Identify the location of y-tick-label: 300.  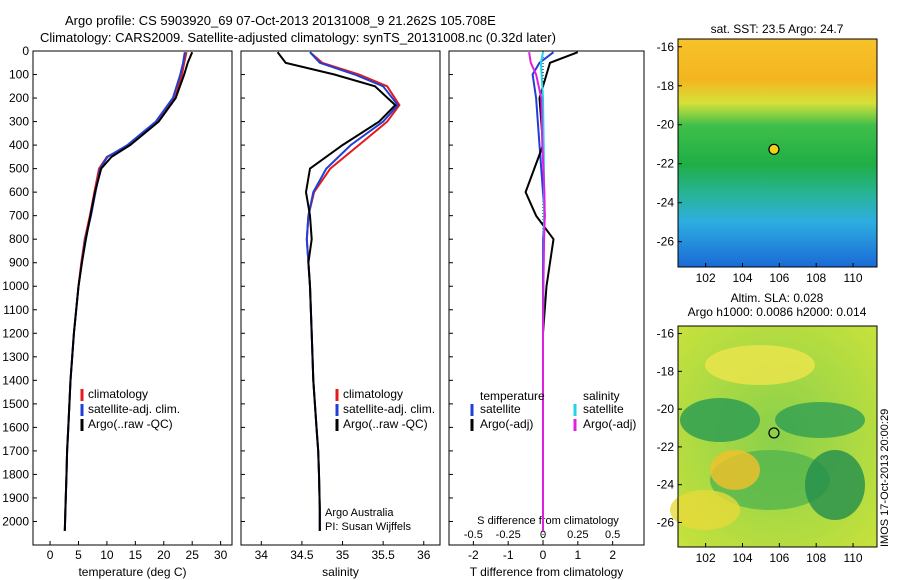
(19, 122).